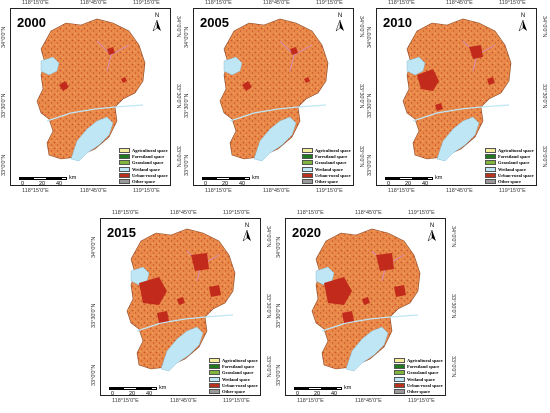  I want to click on legend-item: Other space, so click(327, 181).